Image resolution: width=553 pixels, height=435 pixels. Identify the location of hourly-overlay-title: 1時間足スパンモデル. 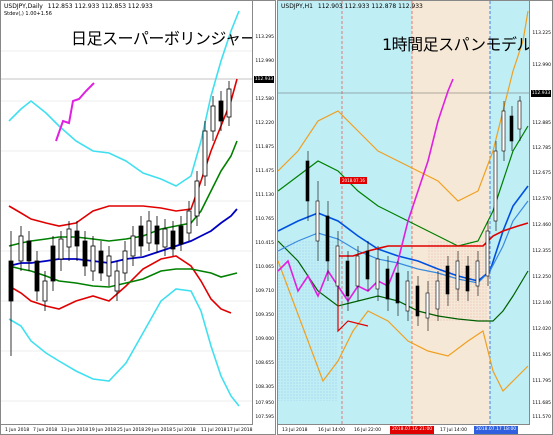
(457, 44).